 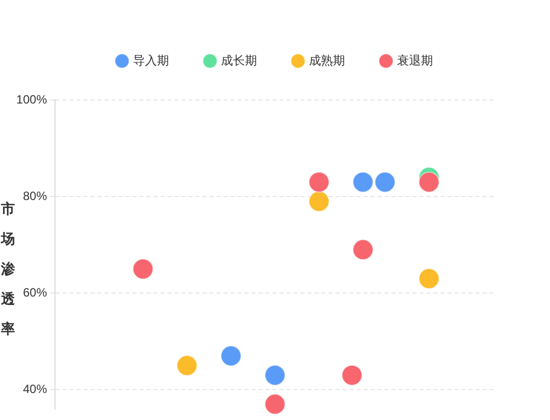 I want to click on legend-label: 成长期, so click(x=239, y=60).